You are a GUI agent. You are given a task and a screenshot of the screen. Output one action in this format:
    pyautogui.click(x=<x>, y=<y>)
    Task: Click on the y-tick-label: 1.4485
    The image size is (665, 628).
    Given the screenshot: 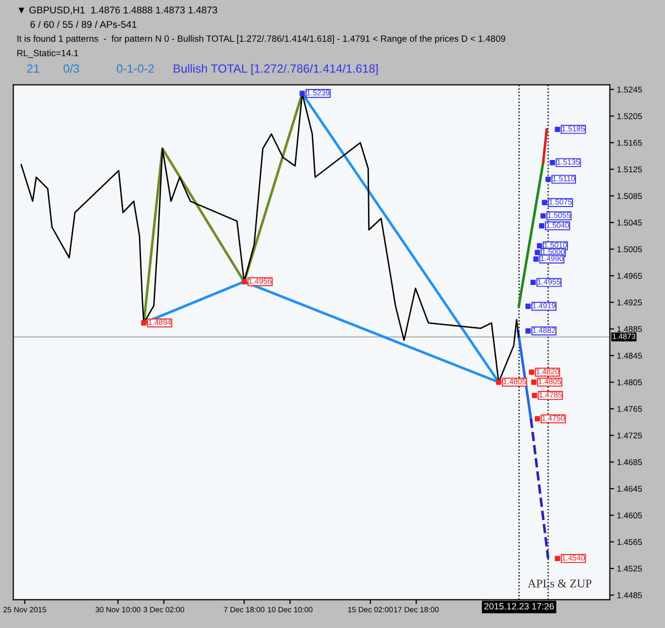 What is the action you would take?
    pyautogui.click(x=629, y=595)
    